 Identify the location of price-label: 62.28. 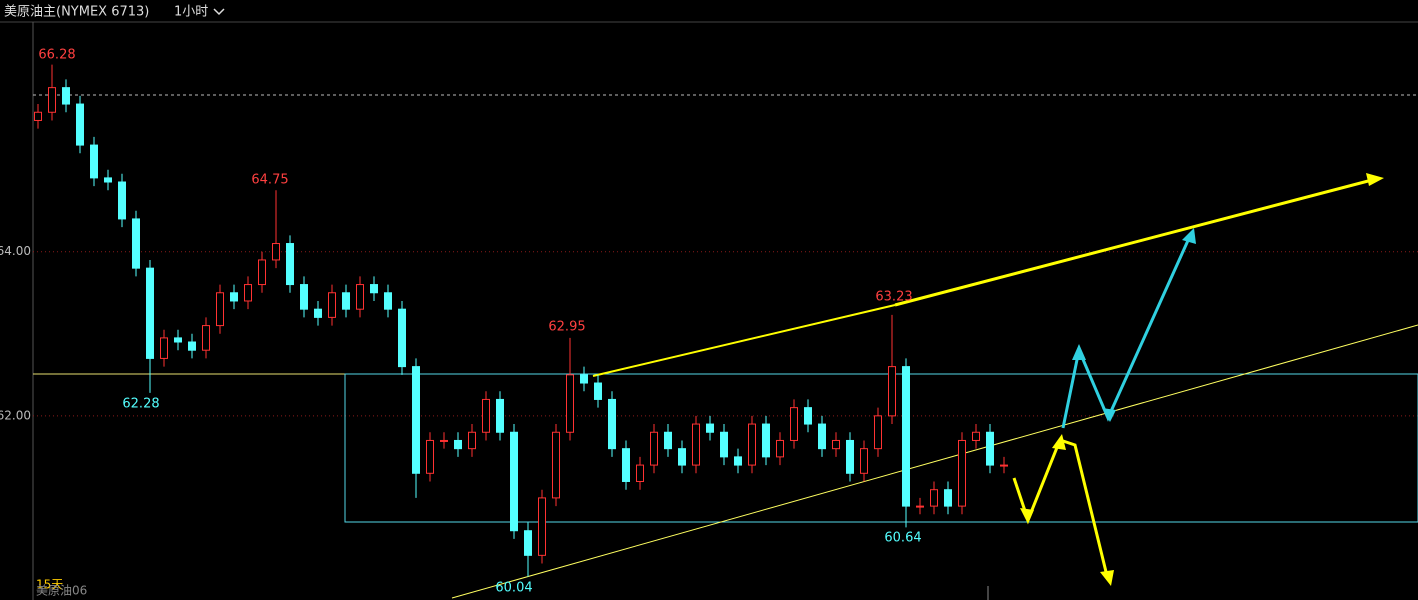
(140, 404).